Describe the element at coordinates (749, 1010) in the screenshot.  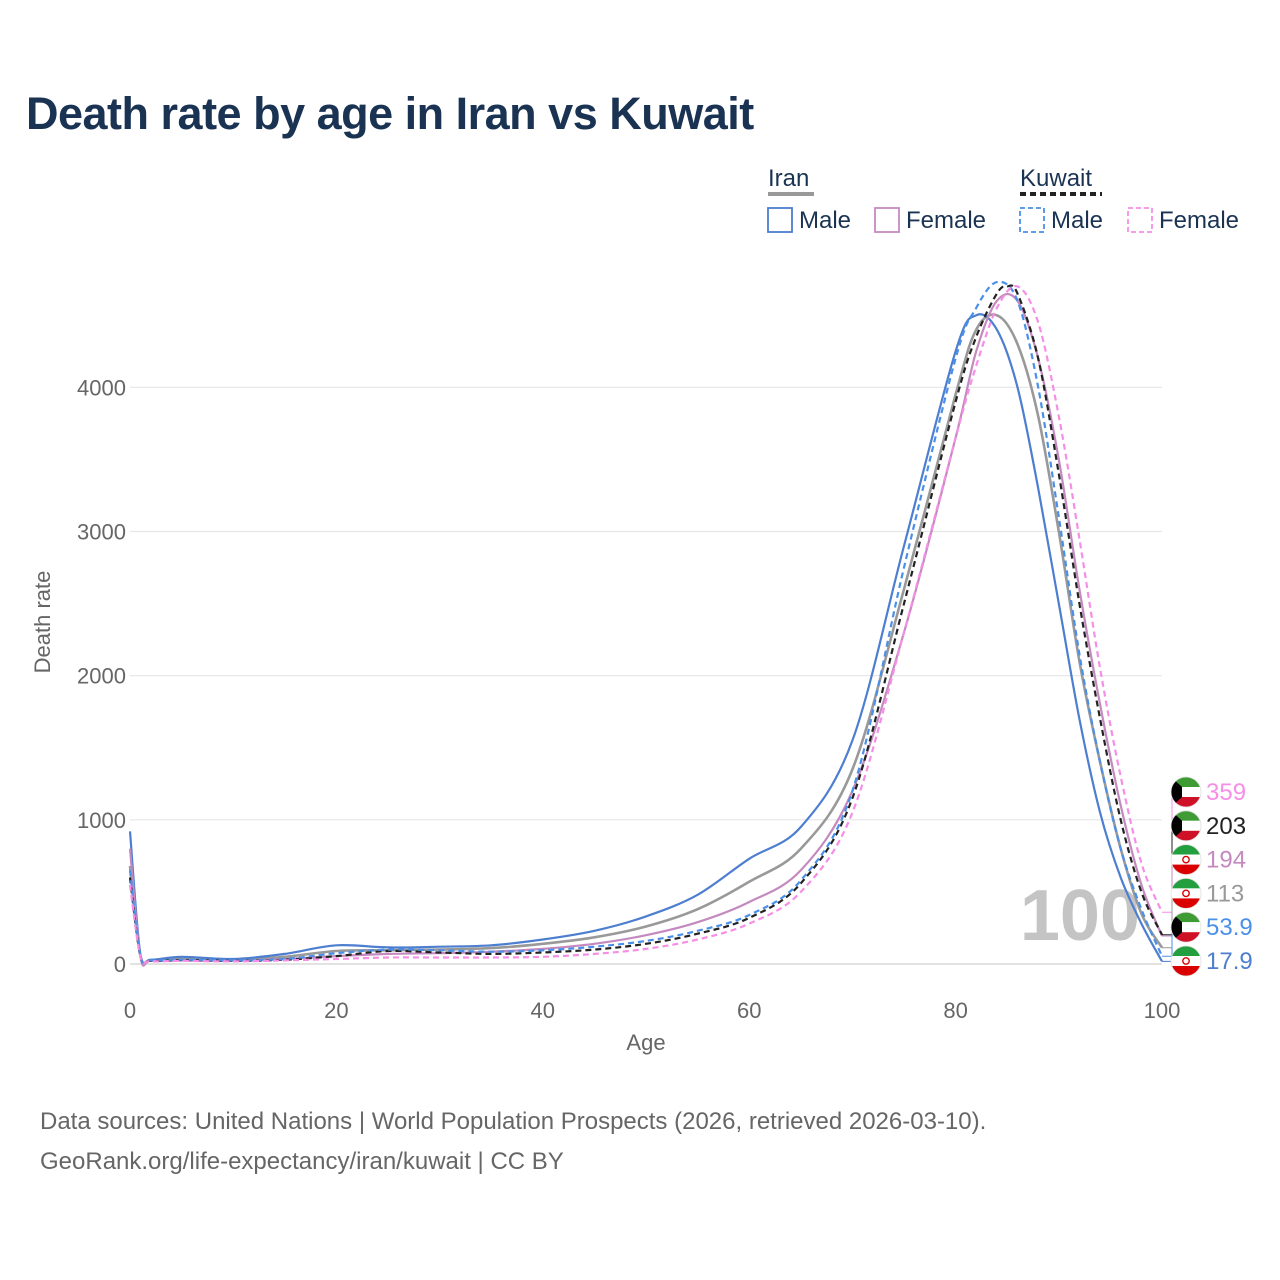
I see `x-tick-label: 60` at that location.